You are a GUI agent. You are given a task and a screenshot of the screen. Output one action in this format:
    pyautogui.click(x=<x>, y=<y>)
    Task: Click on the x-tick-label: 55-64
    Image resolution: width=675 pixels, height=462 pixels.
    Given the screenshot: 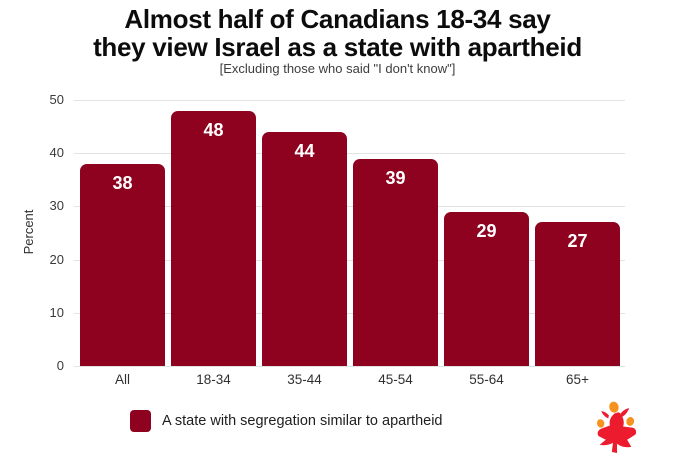 What is the action you would take?
    pyautogui.click(x=486, y=379)
    